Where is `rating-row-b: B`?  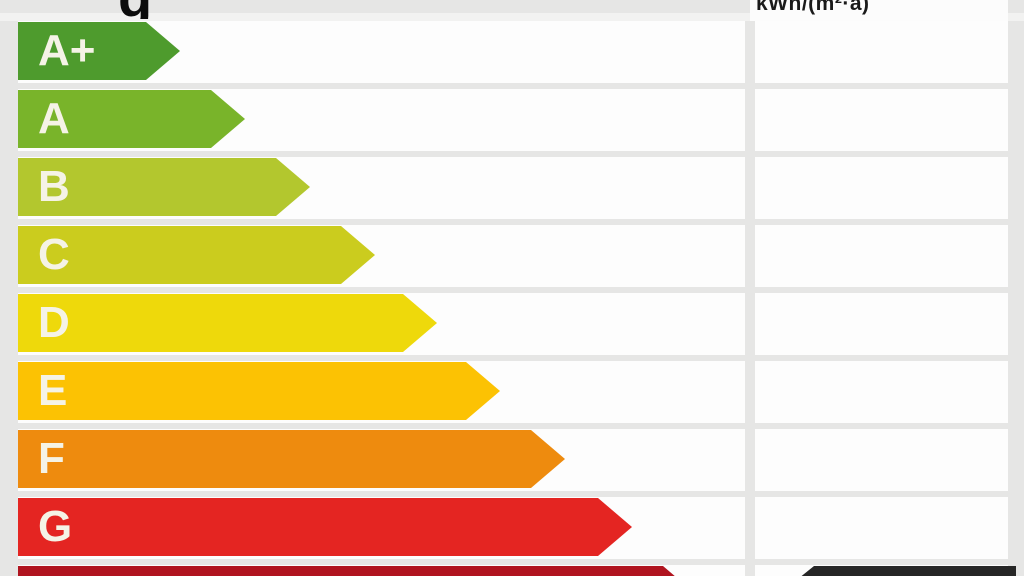
rating-row-b: B is located at coordinates (512, 191).